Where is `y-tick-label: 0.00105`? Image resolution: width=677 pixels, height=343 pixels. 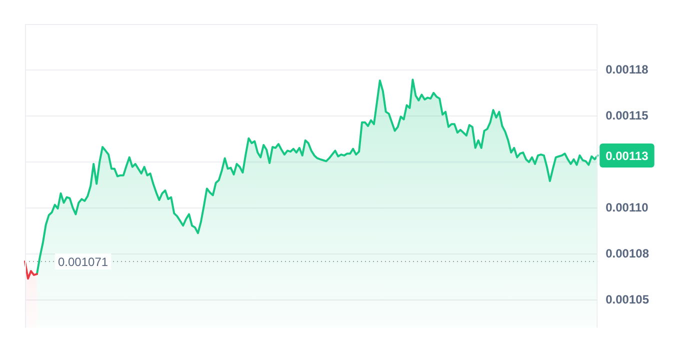
y-tick-label: 0.00105 is located at coordinates (628, 299).